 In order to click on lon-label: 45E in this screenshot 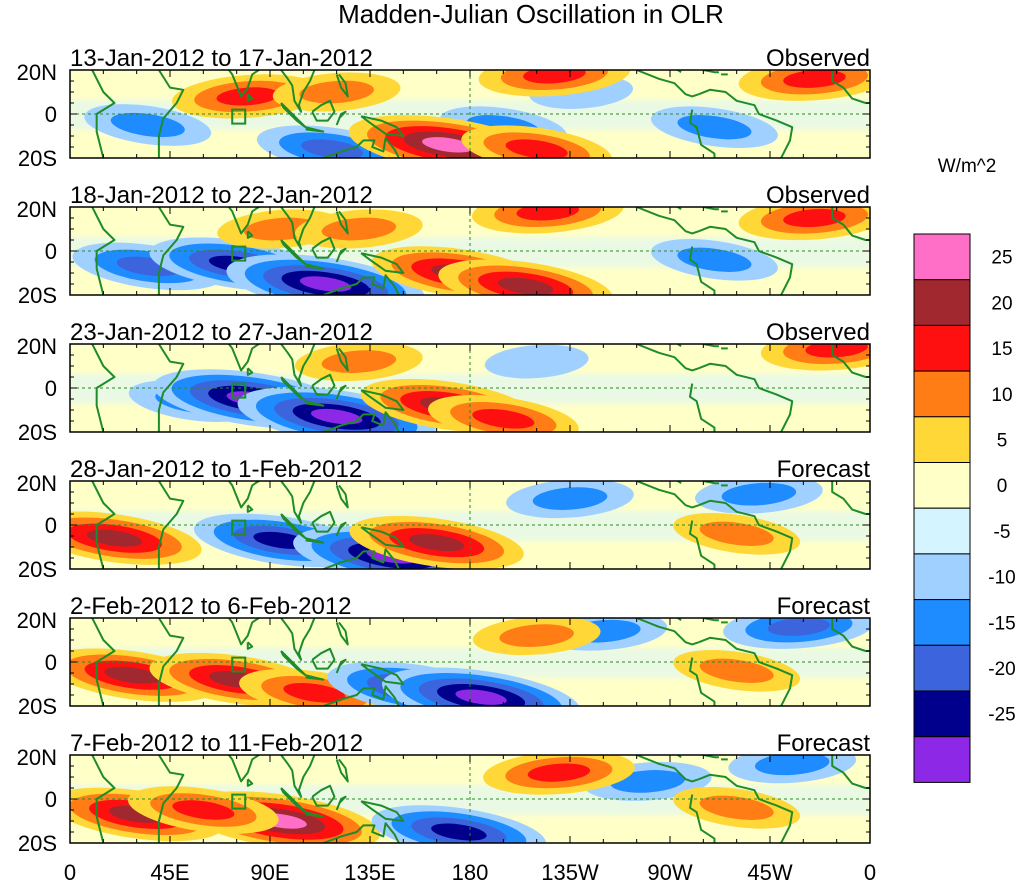, I will do `click(169, 872)`.